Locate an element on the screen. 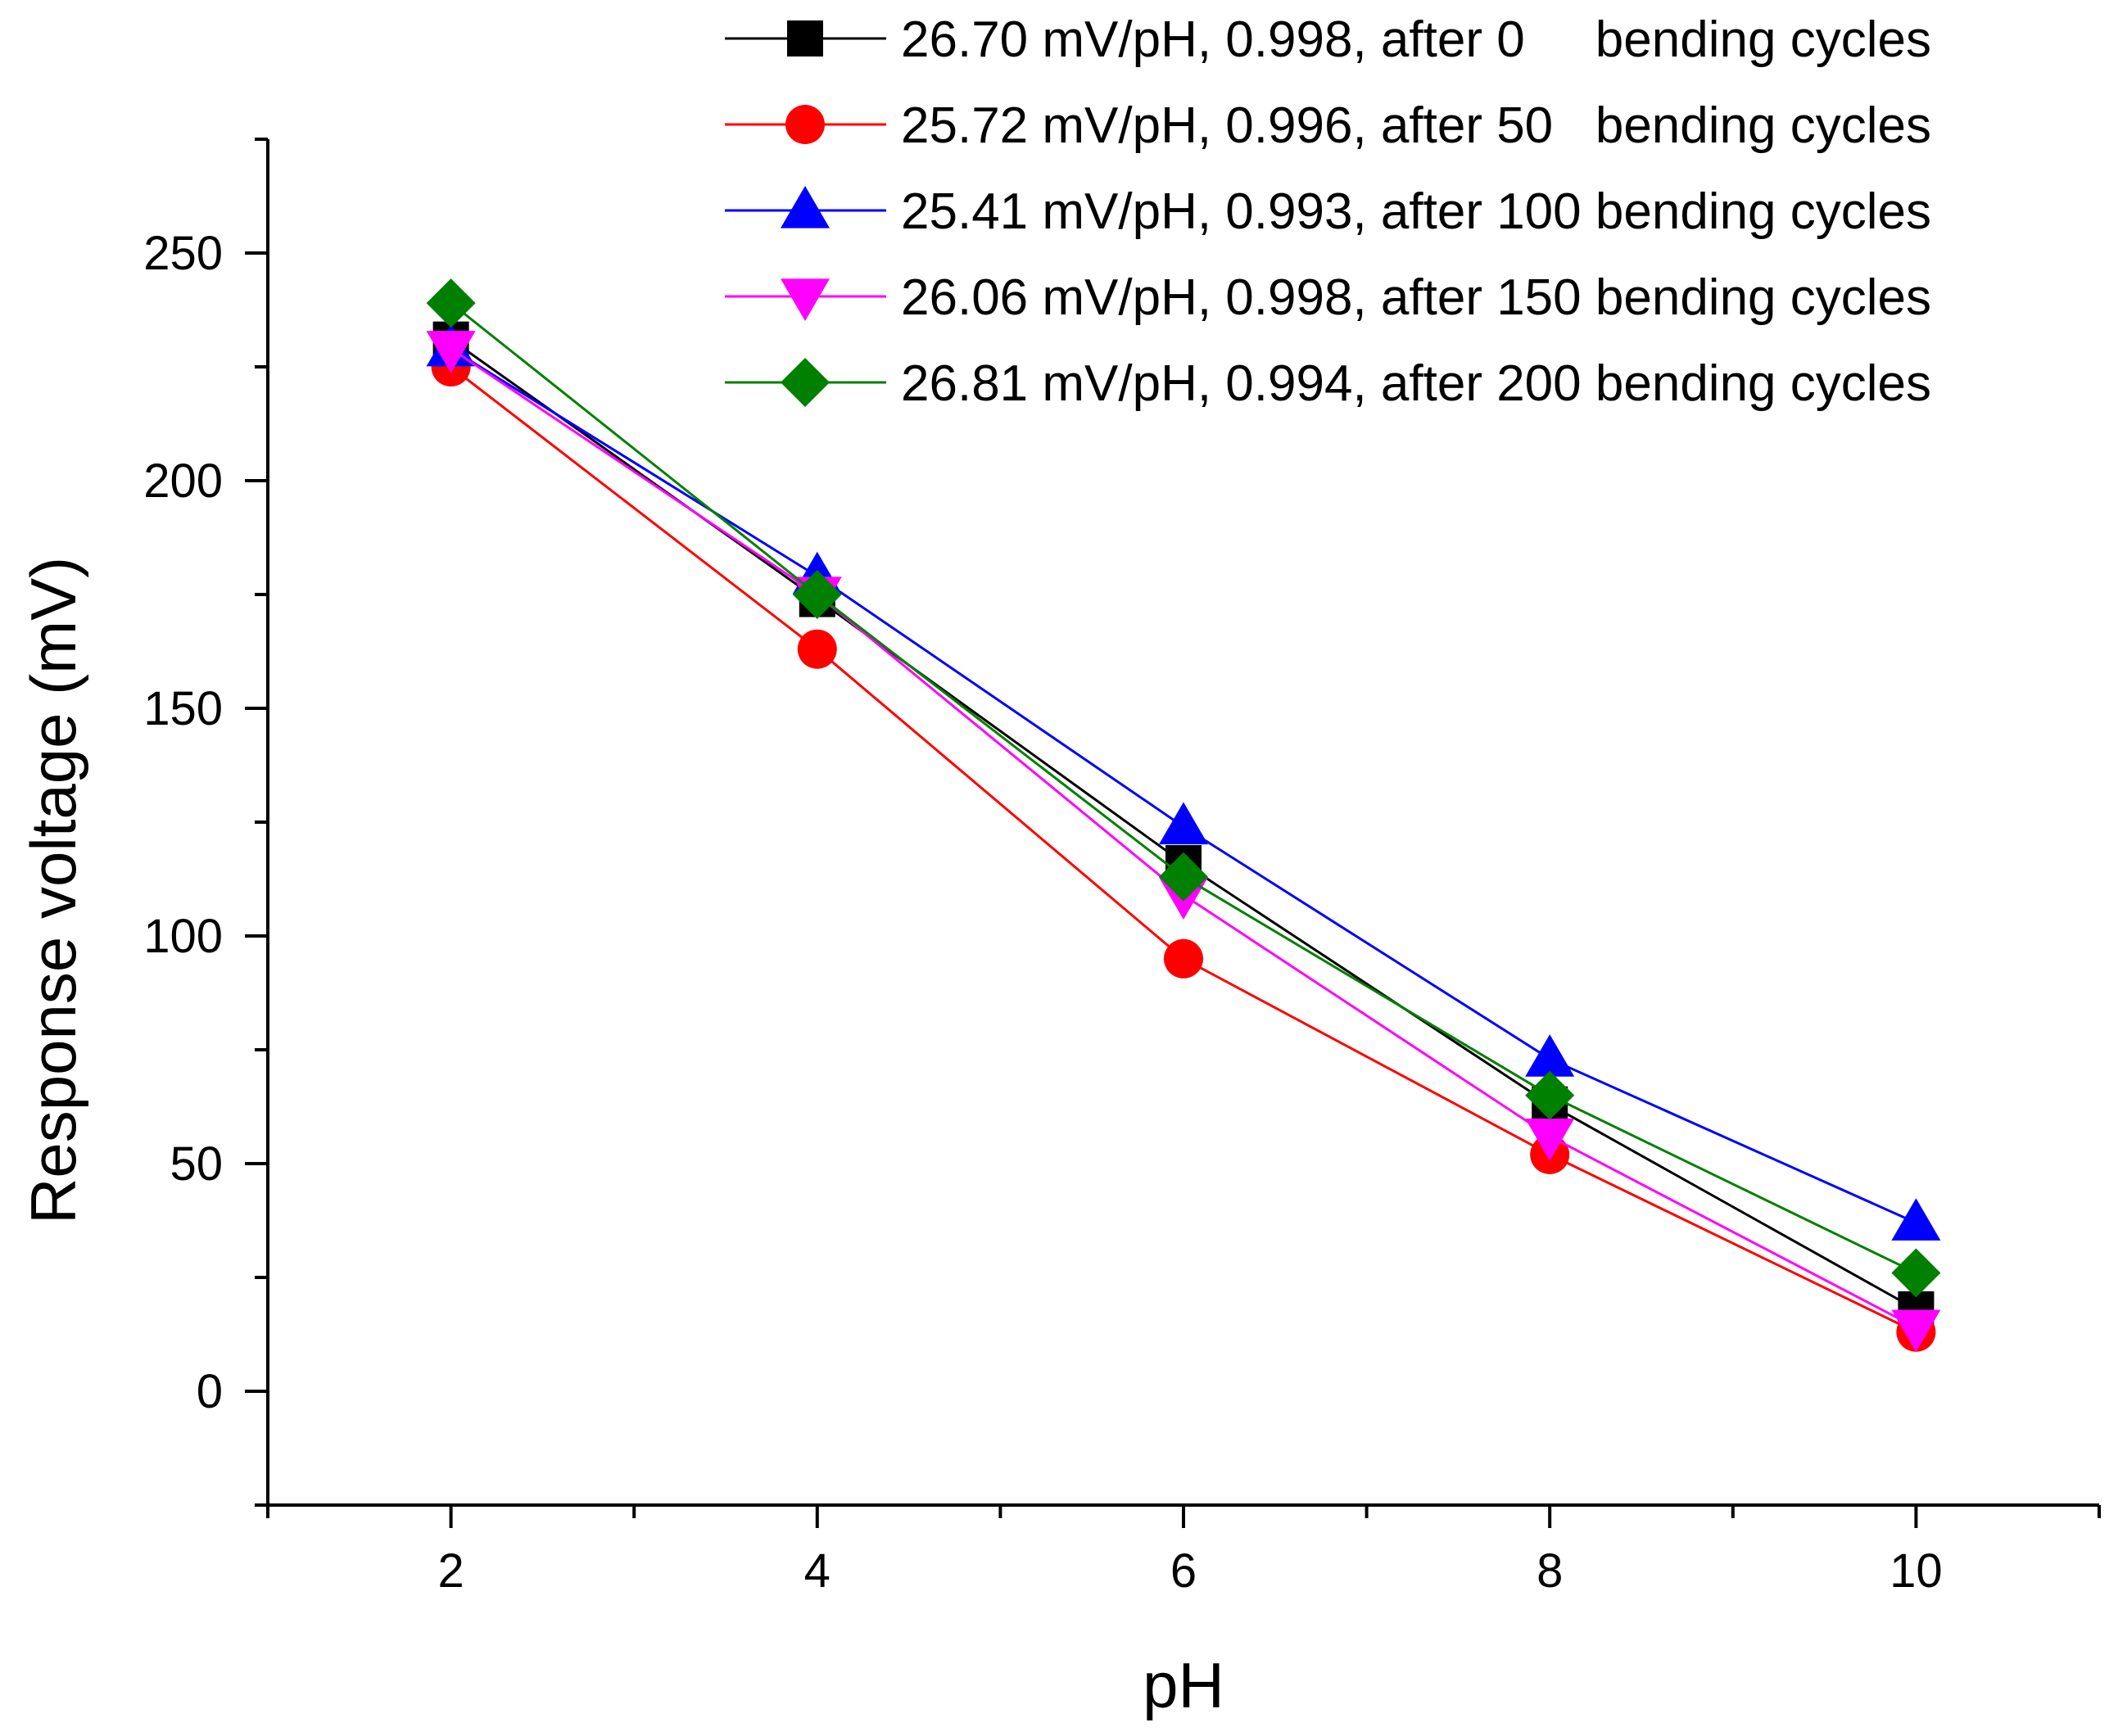  x-tick-label: 10 is located at coordinates (1916, 1571).